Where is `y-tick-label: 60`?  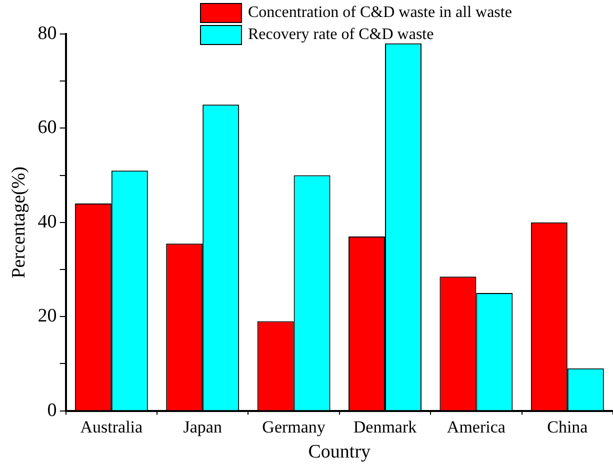
y-tick-label: 60 is located at coordinates (47, 127).